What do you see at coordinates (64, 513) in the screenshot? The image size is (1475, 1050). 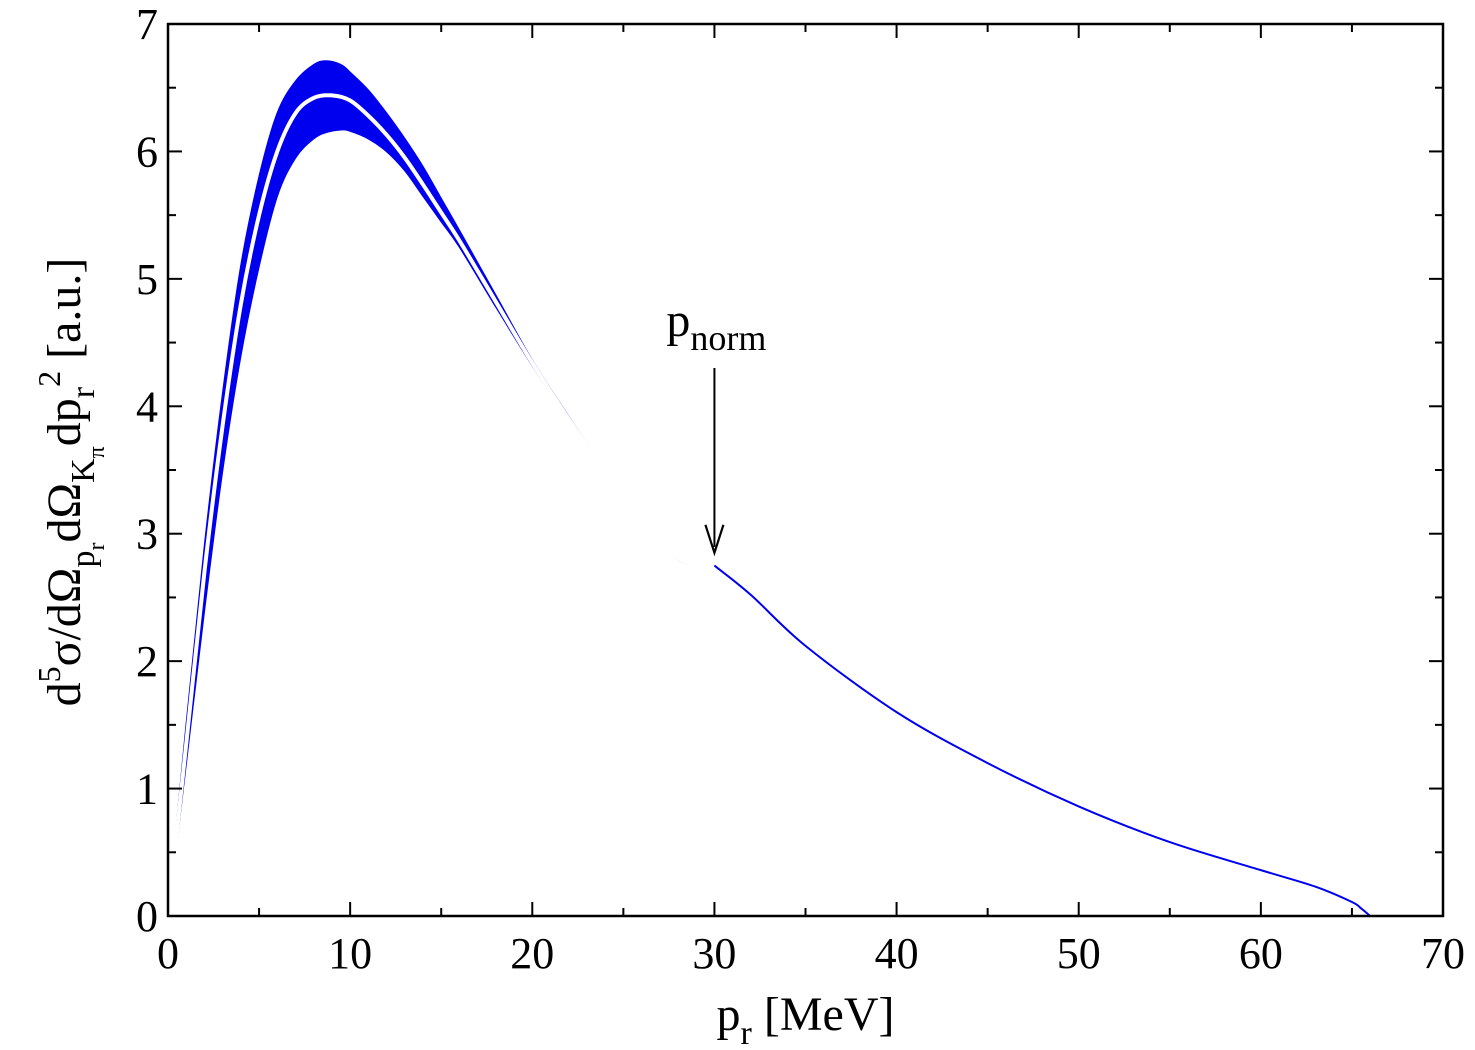 I see `y-title-part: dΩ` at bounding box center [64, 513].